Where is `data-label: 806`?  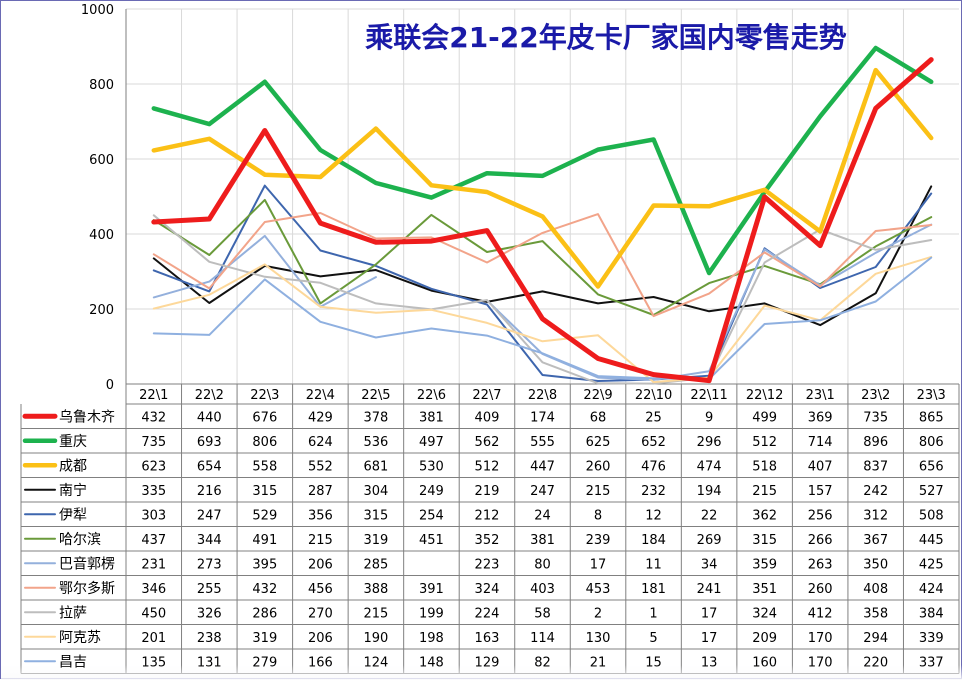 data-label: 806 is located at coordinates (931, 442).